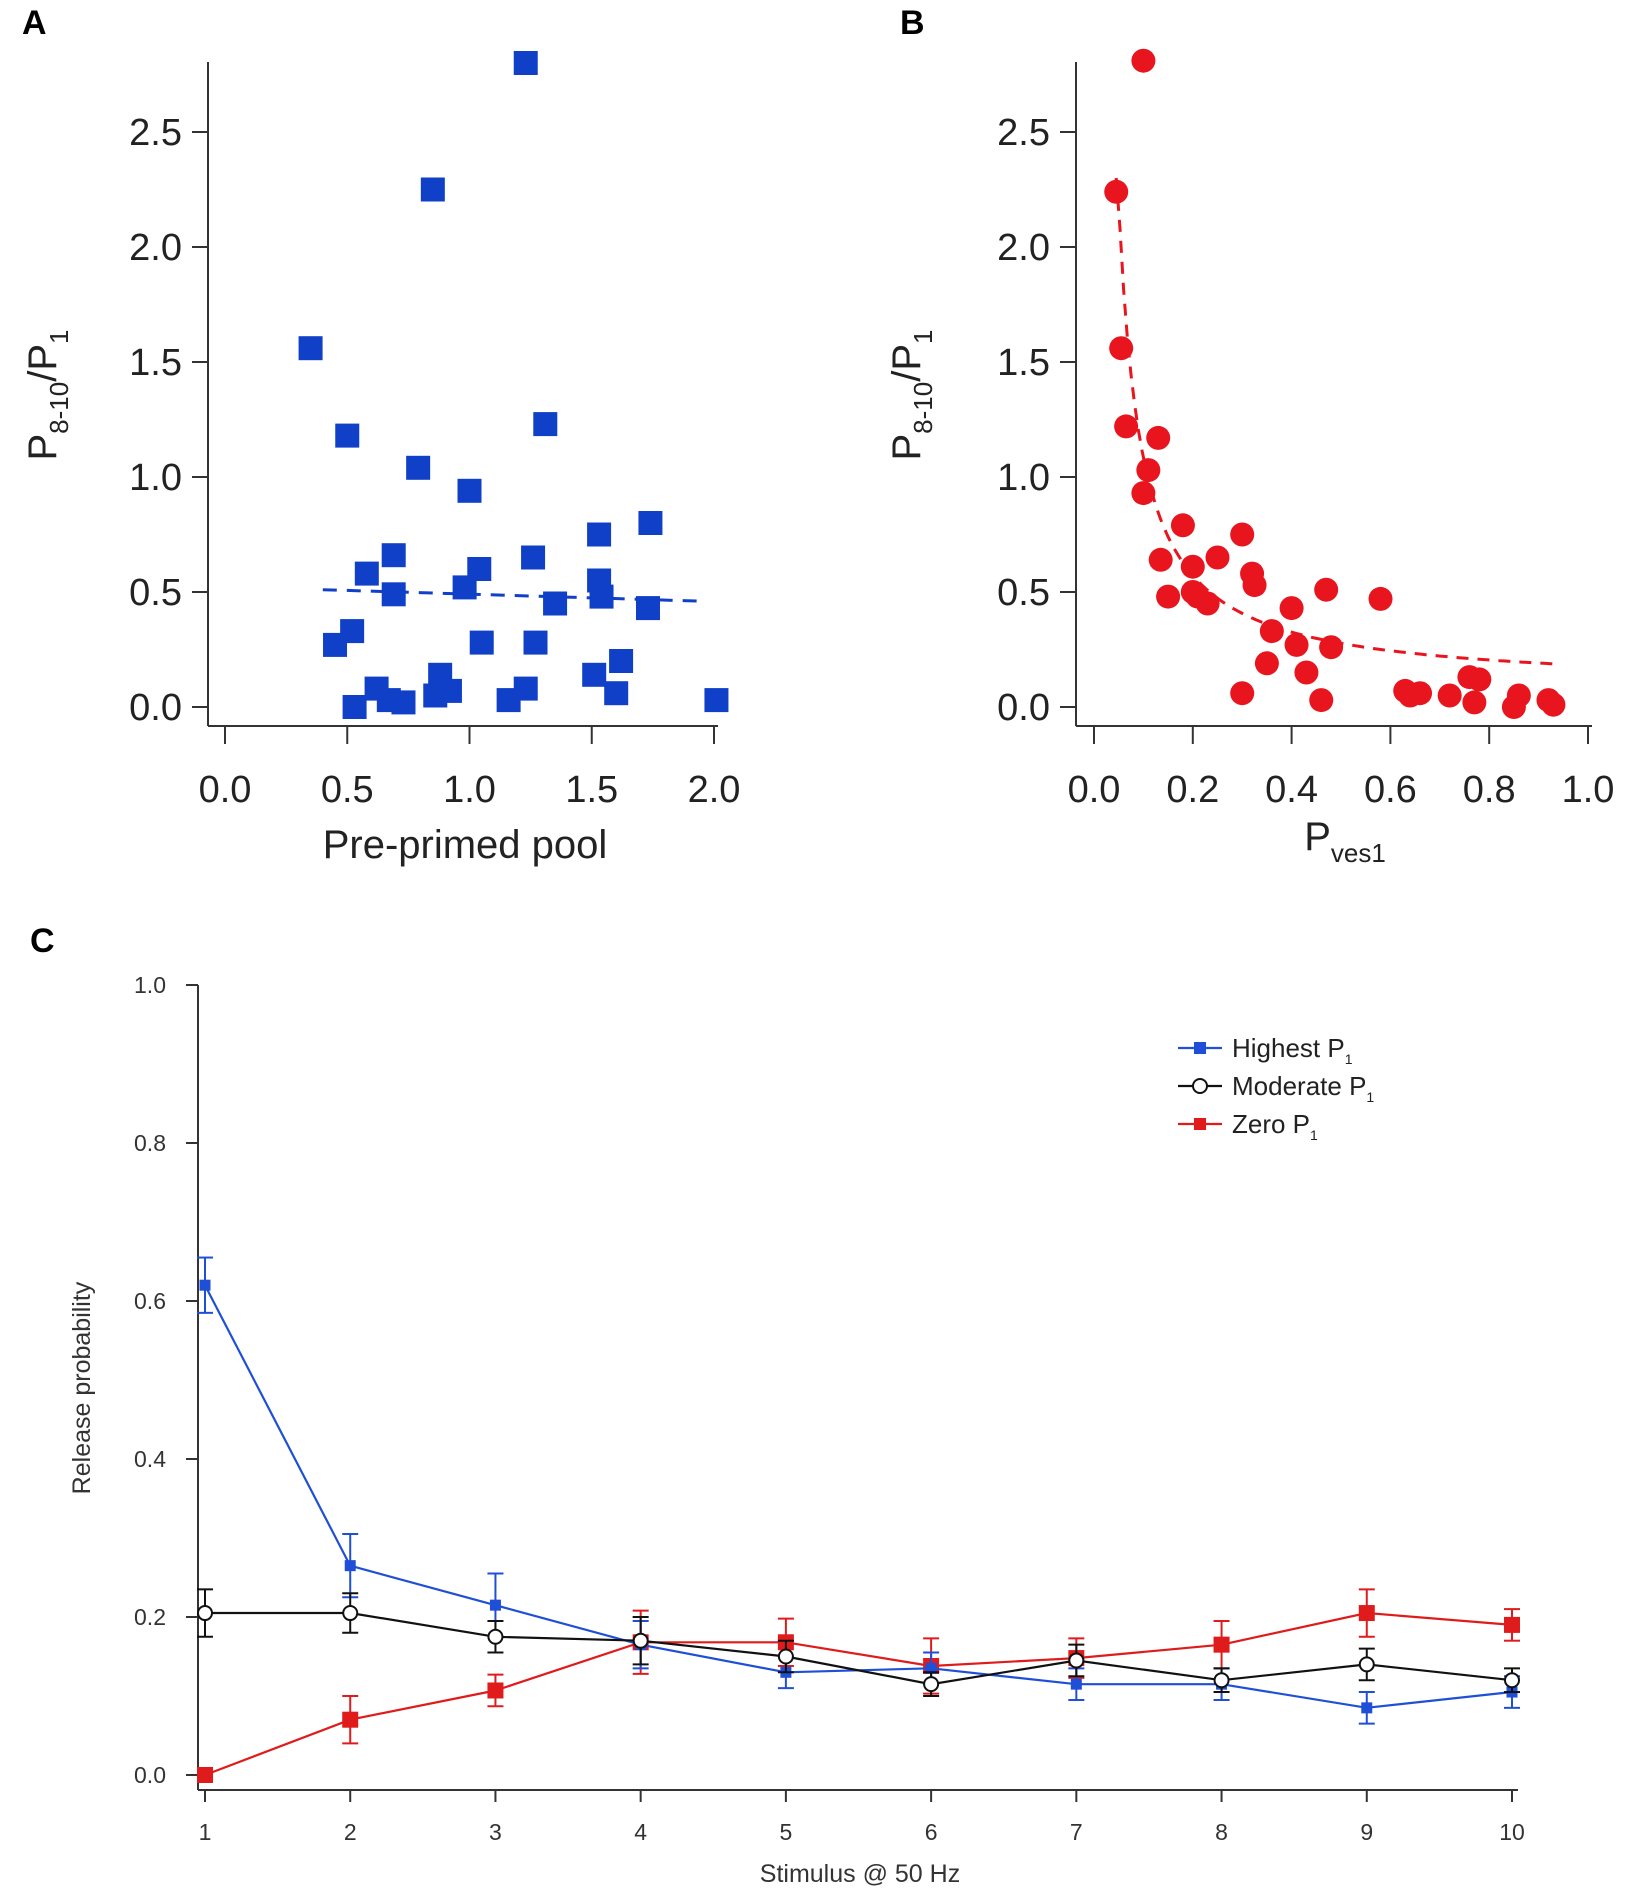  What do you see at coordinates (168, 420) in the screenshot?
I see `panel-a-y-ticks: 0.0 0.5 1.0 1.5 2.0 2.5` at bounding box center [168, 420].